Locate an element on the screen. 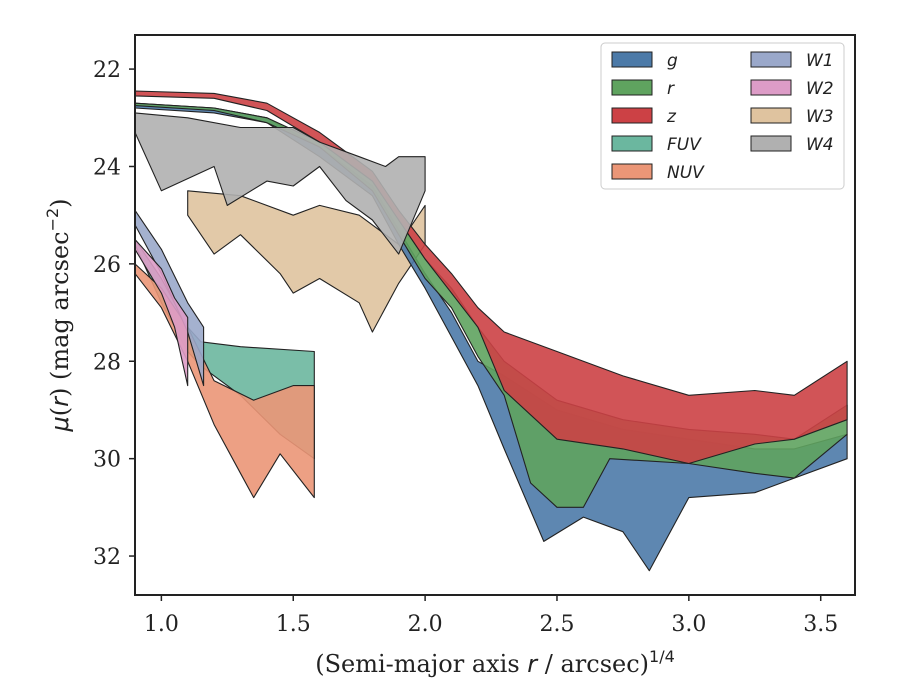  band-w2 is located at coordinates (161, 312).